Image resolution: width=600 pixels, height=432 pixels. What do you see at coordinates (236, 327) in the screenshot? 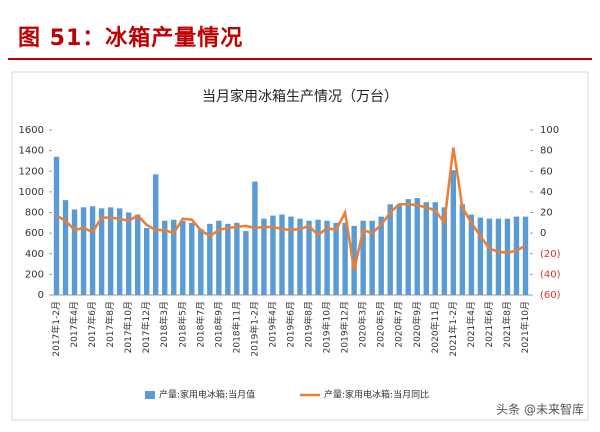
I see `x-tick-label: 2018年11月` at bounding box center [236, 327].